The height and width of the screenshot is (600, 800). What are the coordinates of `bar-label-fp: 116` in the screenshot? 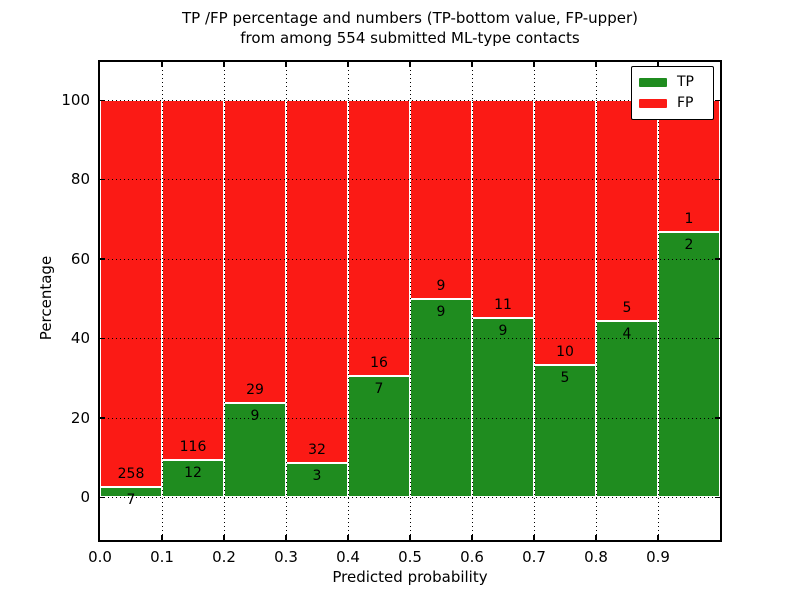 It's located at (193, 446).